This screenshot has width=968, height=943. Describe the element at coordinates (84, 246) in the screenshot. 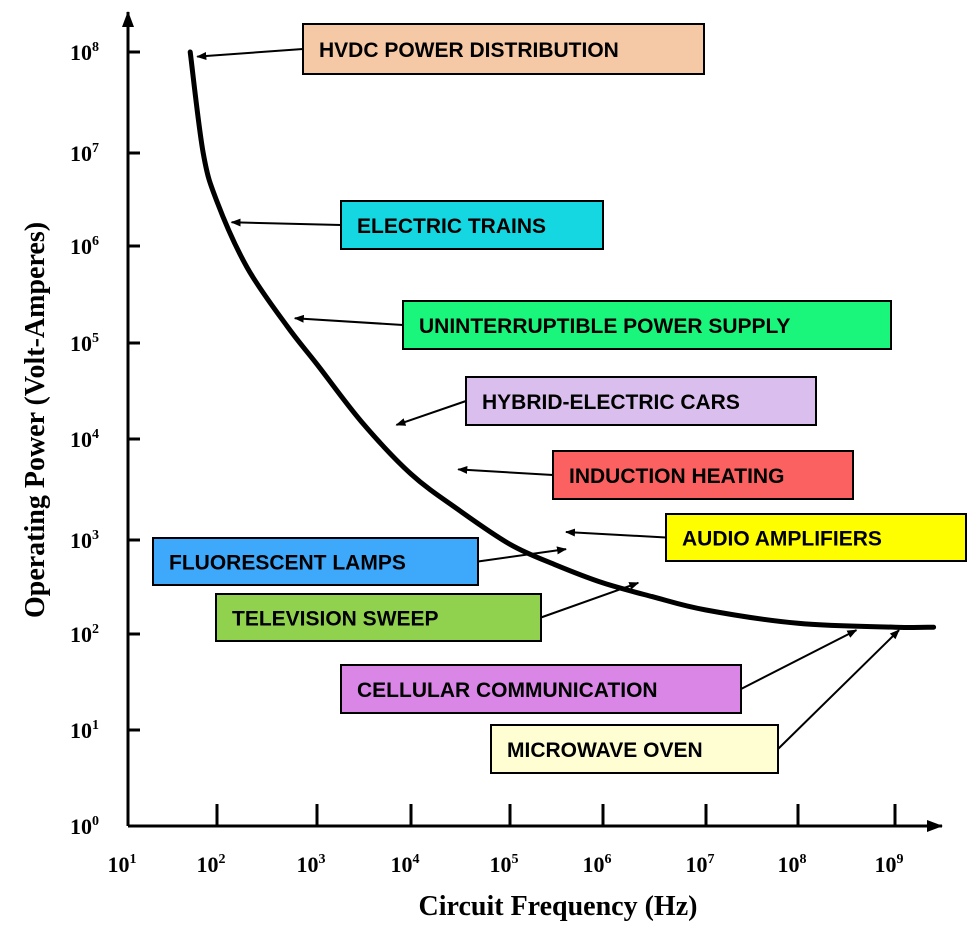

I see `y-tick-label: 10⁶` at that location.